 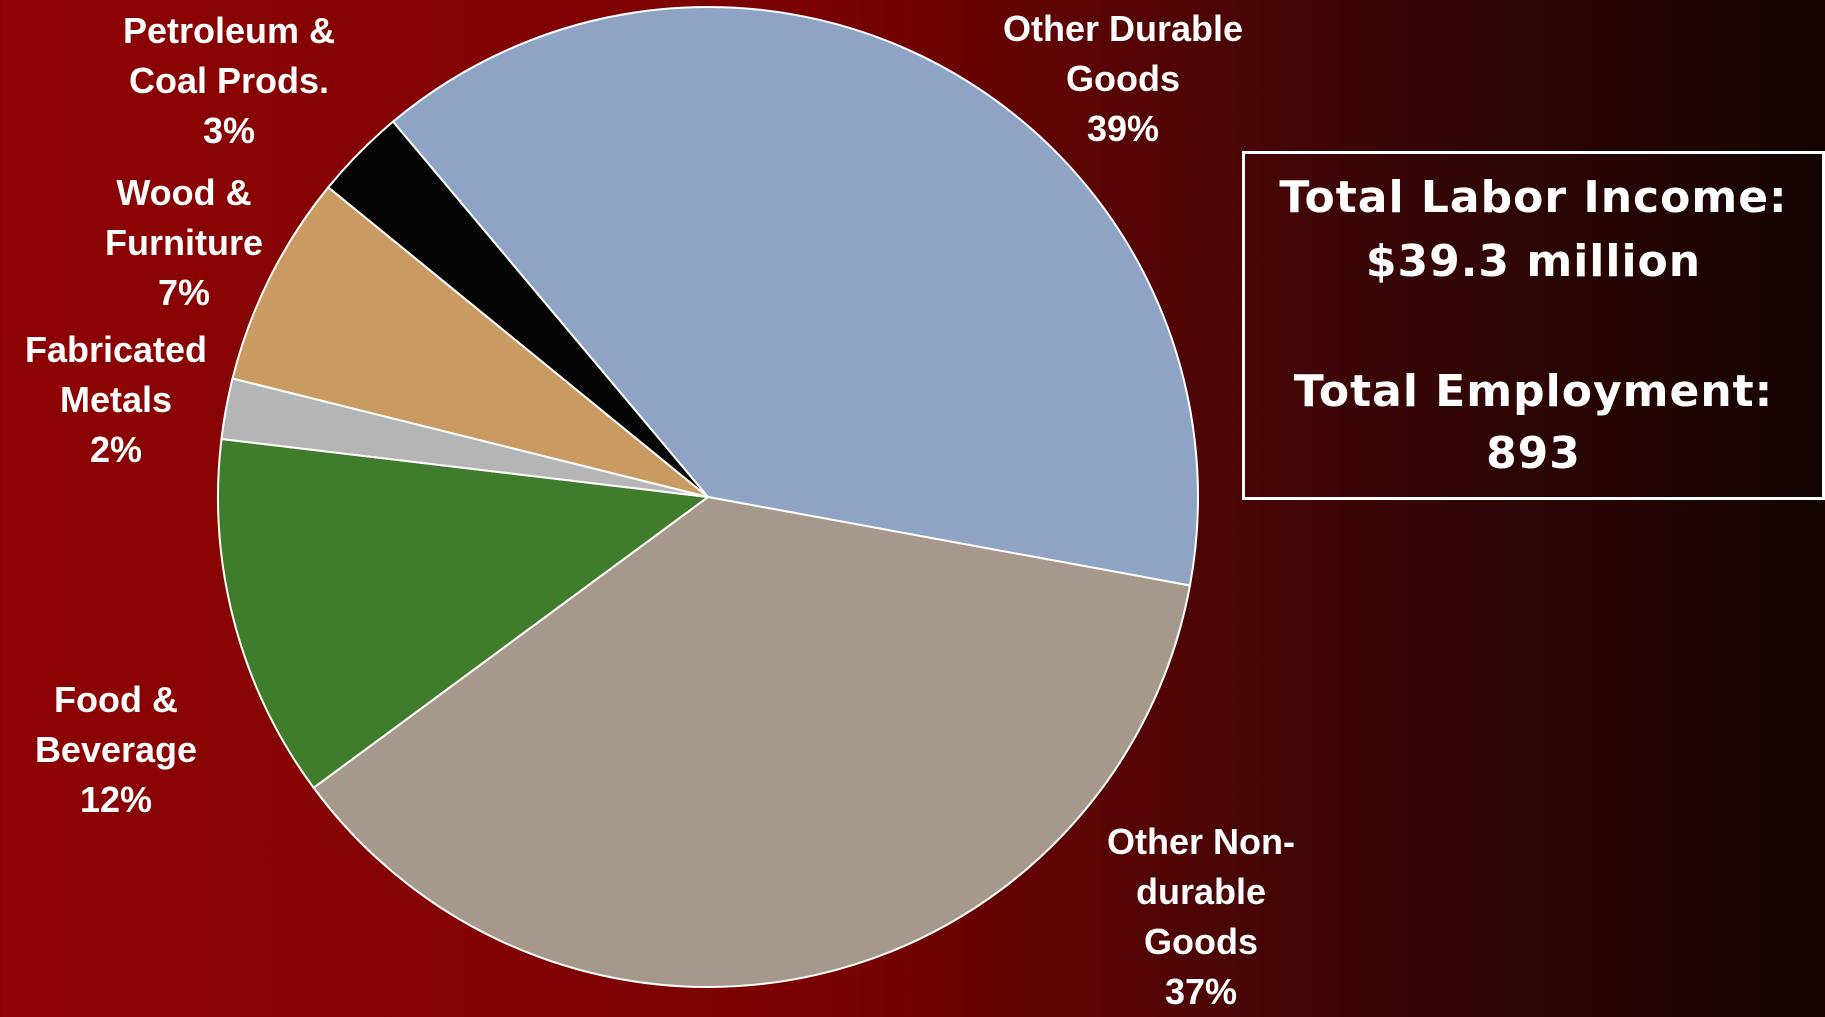 I want to click on category-label: Petroleum & Coal Prods., so click(x=229, y=55).